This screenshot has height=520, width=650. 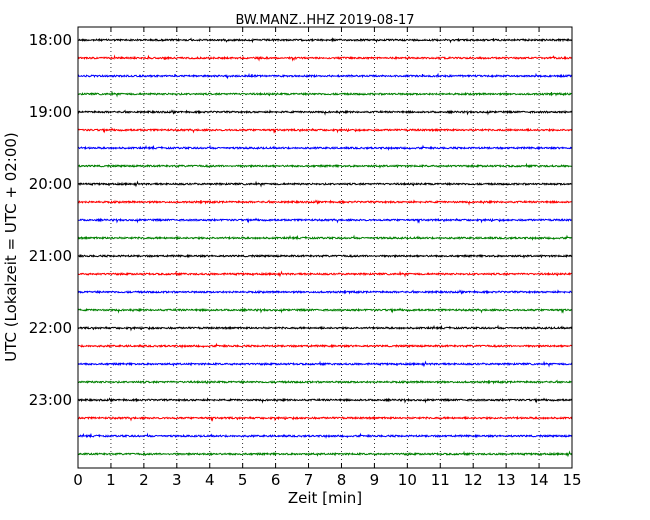 I want to click on x-tick-label: 9, so click(x=375, y=480).